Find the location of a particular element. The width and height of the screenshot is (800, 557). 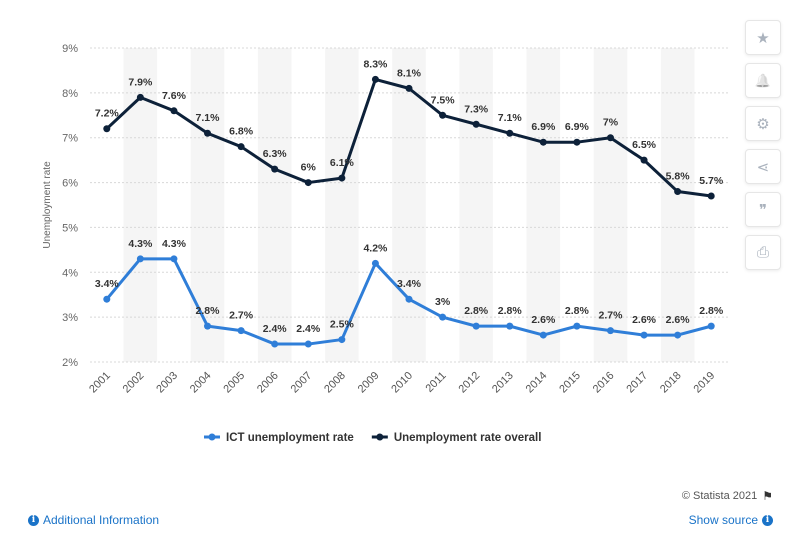

print-button: ⎙ is located at coordinates (763, 252).